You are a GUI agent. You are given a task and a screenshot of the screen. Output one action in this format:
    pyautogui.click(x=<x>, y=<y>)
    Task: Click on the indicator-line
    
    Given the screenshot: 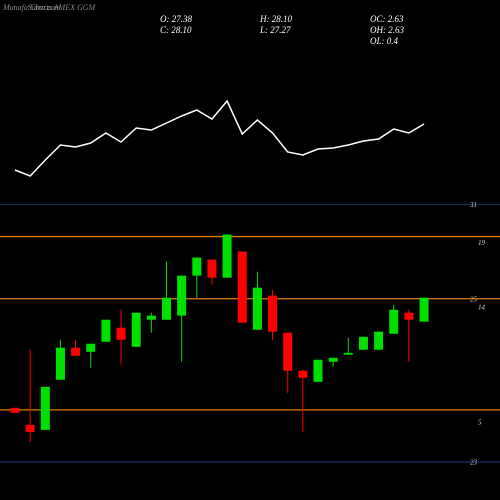 What is the action you would take?
    pyautogui.click(x=219, y=138)
    